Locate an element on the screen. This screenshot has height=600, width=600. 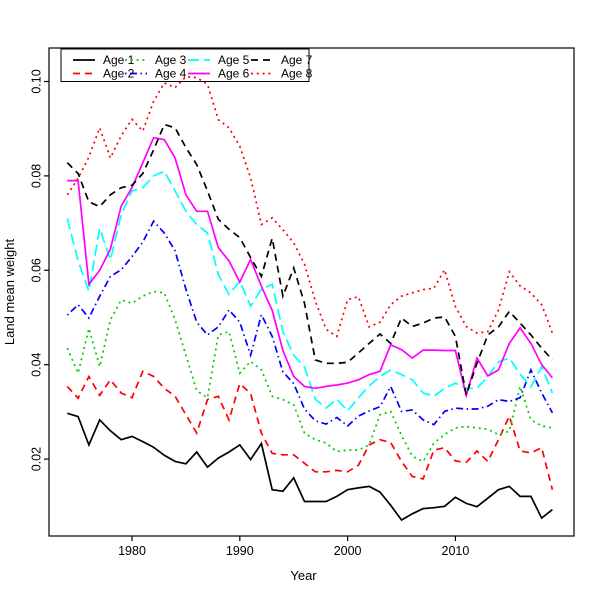
legend-item-age-6: Age 6 is located at coordinates (219, 74).